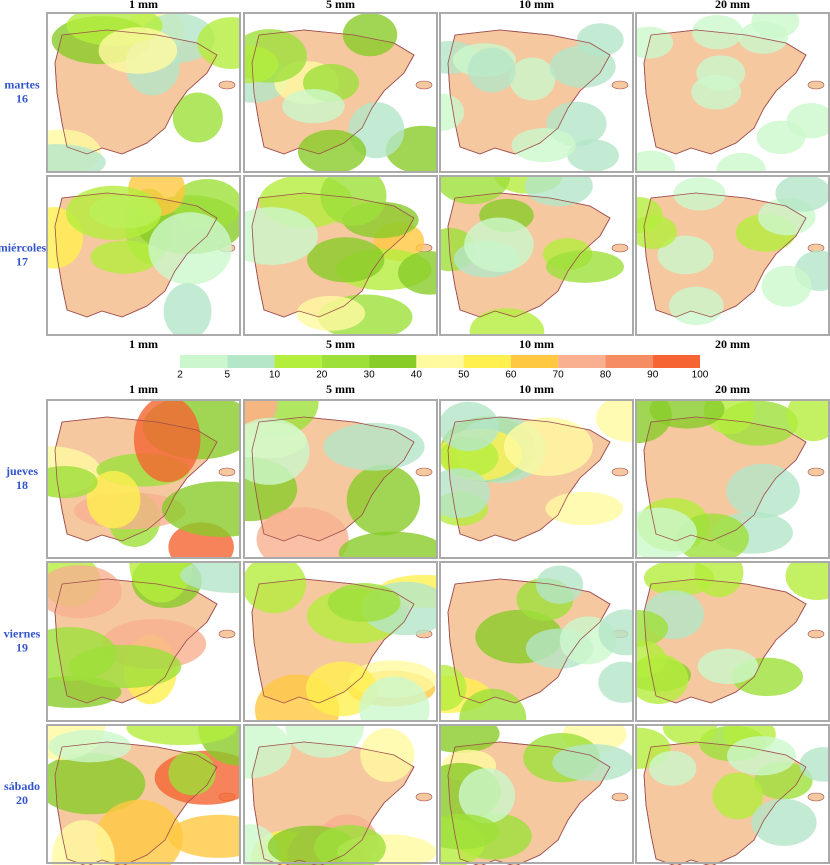 This screenshot has height=865, width=830. I want to click on legend-label: 60, so click(511, 375).